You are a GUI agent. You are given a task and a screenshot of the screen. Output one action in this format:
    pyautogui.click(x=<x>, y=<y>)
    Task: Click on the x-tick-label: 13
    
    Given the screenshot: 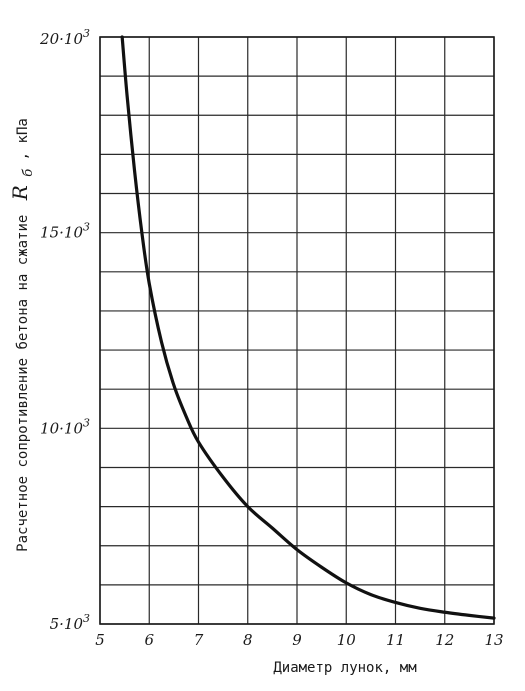 What is the action you would take?
    pyautogui.click(x=493, y=640)
    